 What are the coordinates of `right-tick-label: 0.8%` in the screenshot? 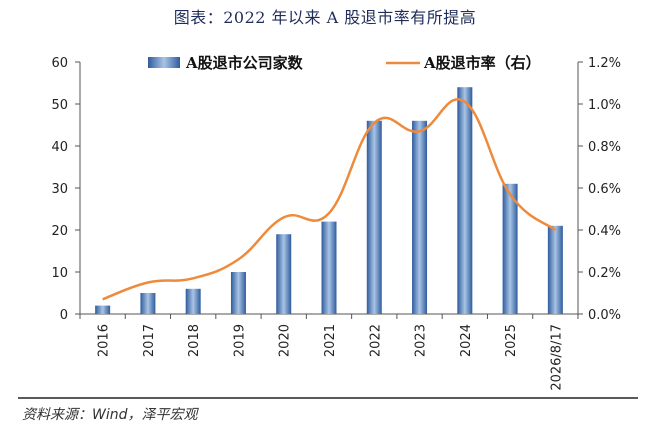 It's located at (604, 147).